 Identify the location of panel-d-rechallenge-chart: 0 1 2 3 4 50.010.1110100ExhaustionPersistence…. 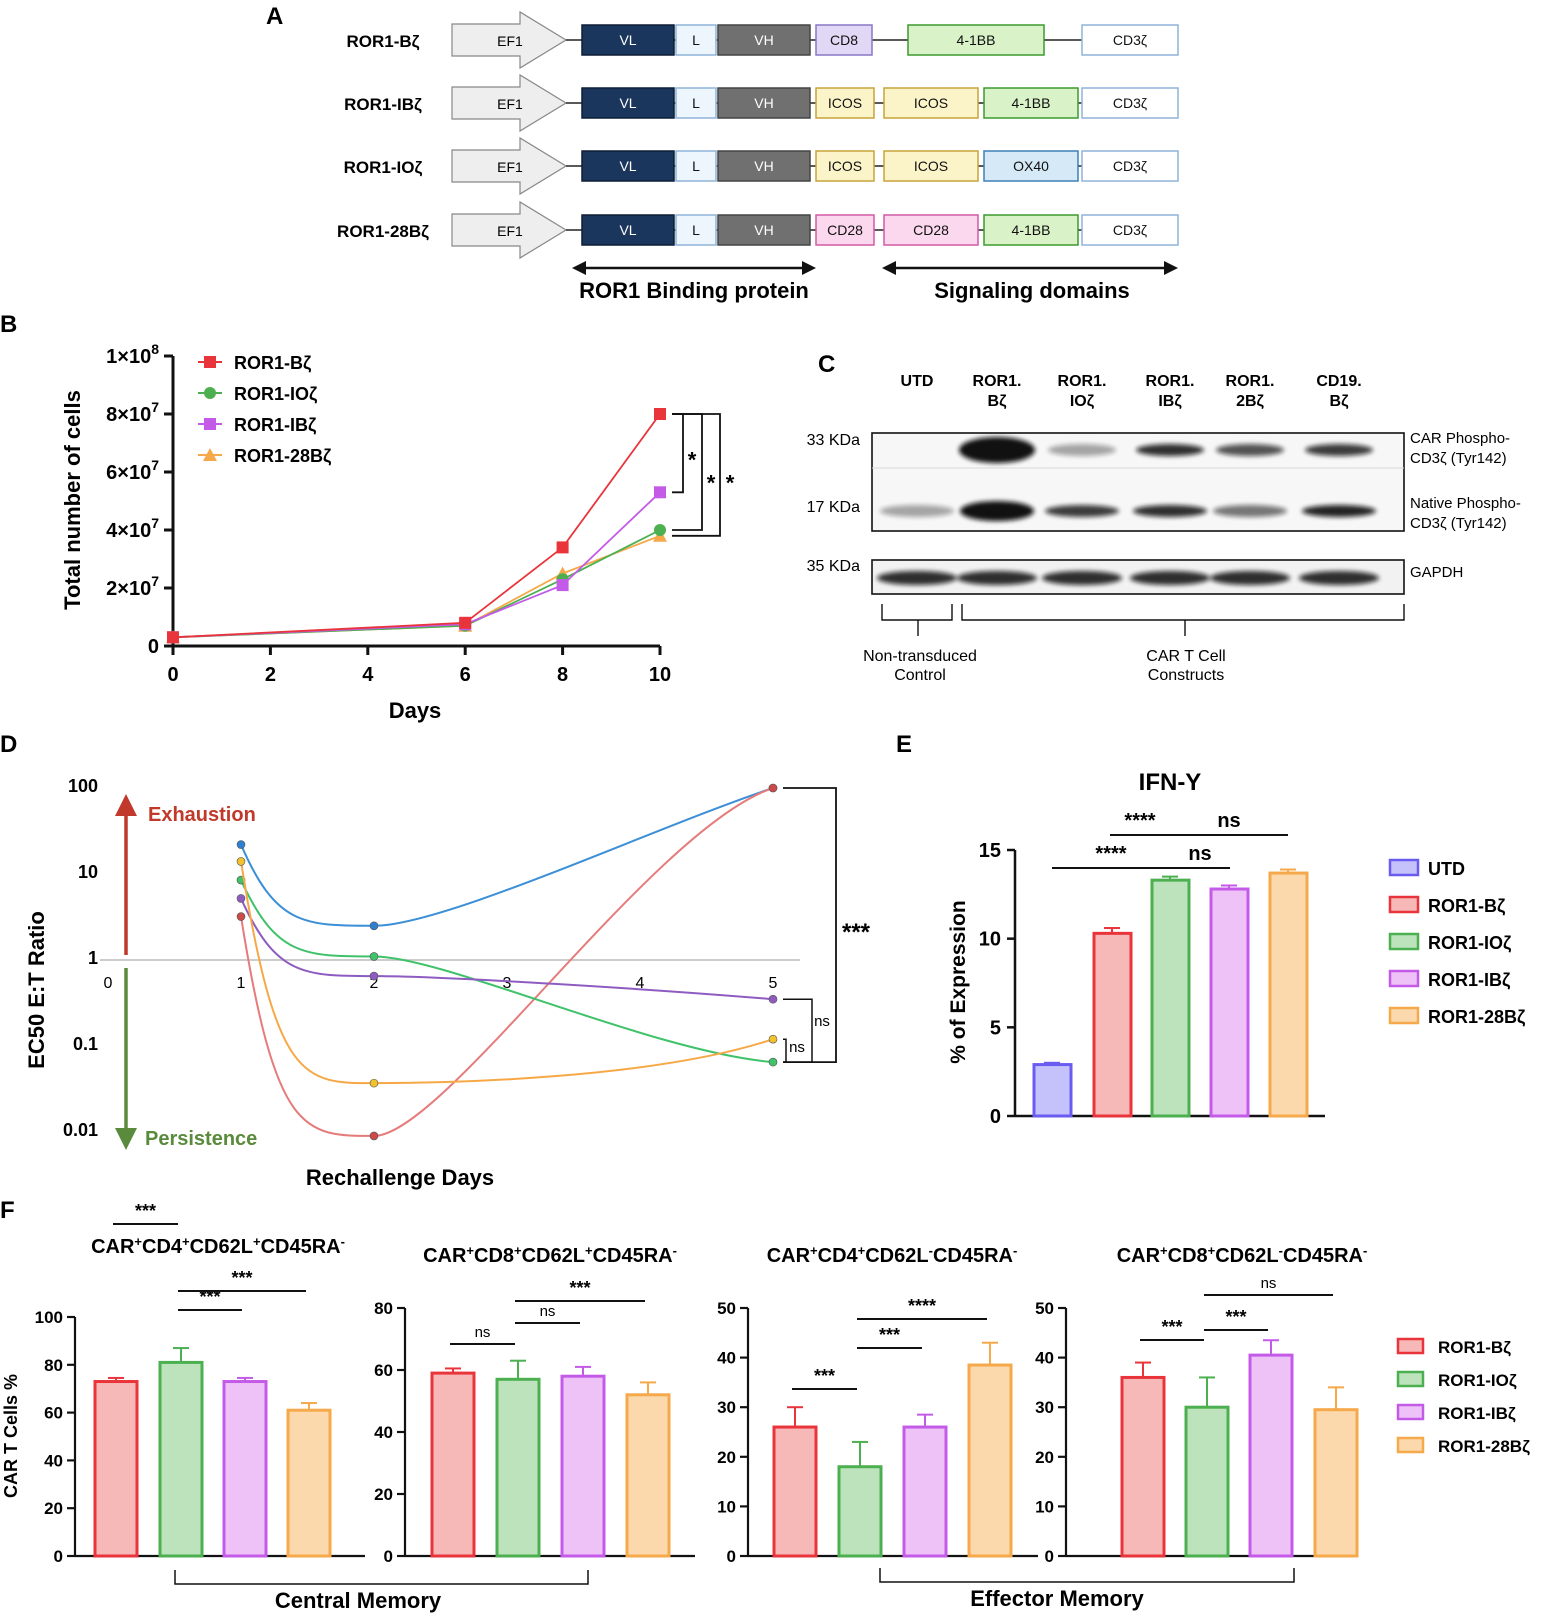
(447, 983).